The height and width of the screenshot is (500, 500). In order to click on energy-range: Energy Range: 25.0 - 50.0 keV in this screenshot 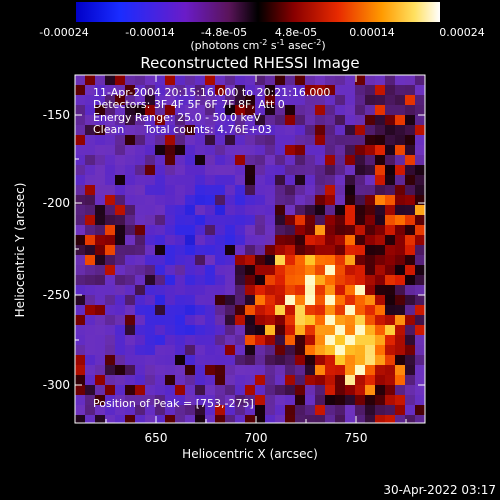, I will do `click(177, 117)`.